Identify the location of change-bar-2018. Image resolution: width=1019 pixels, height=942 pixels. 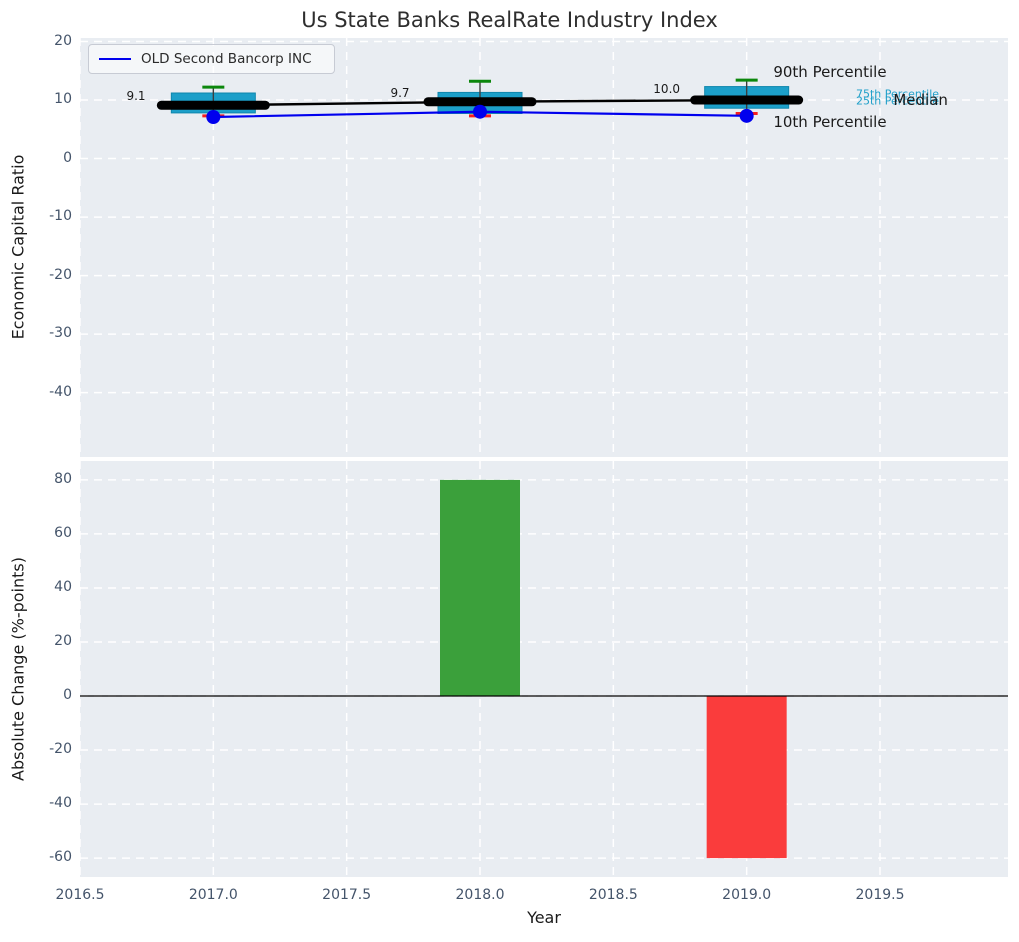
(480, 588).